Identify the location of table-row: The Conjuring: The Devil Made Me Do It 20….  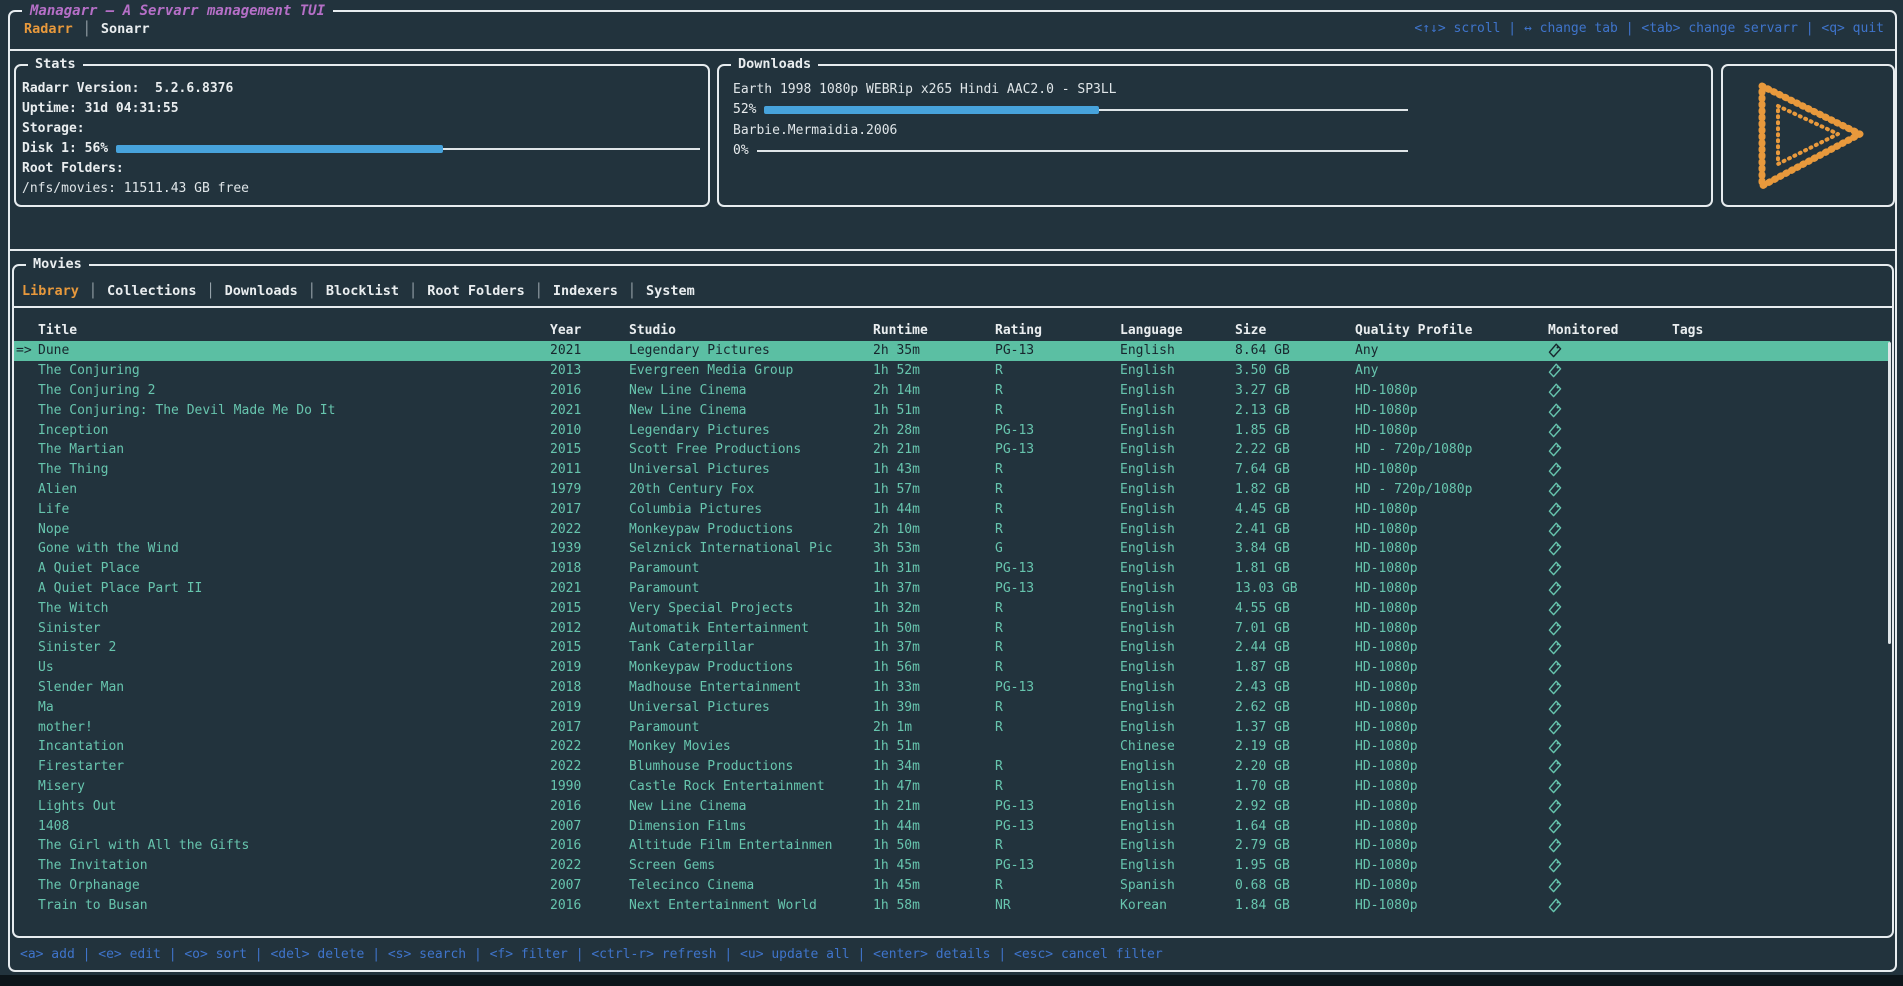
(952, 410).